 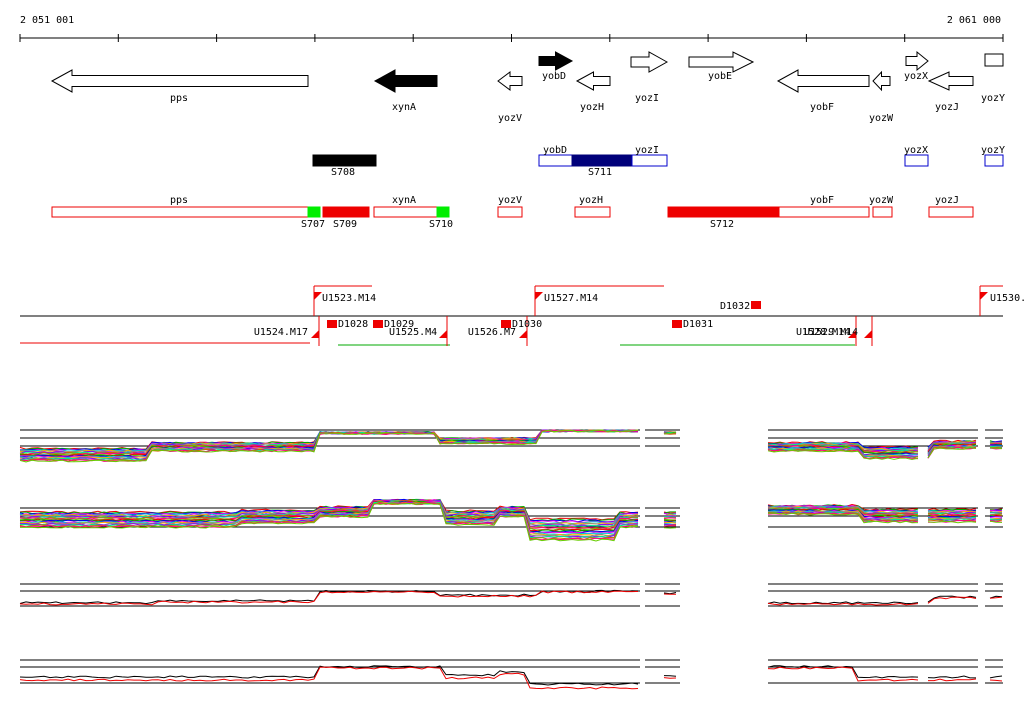 What do you see at coordinates (510, 200) in the screenshot?
I see `segment-label: yozV` at bounding box center [510, 200].